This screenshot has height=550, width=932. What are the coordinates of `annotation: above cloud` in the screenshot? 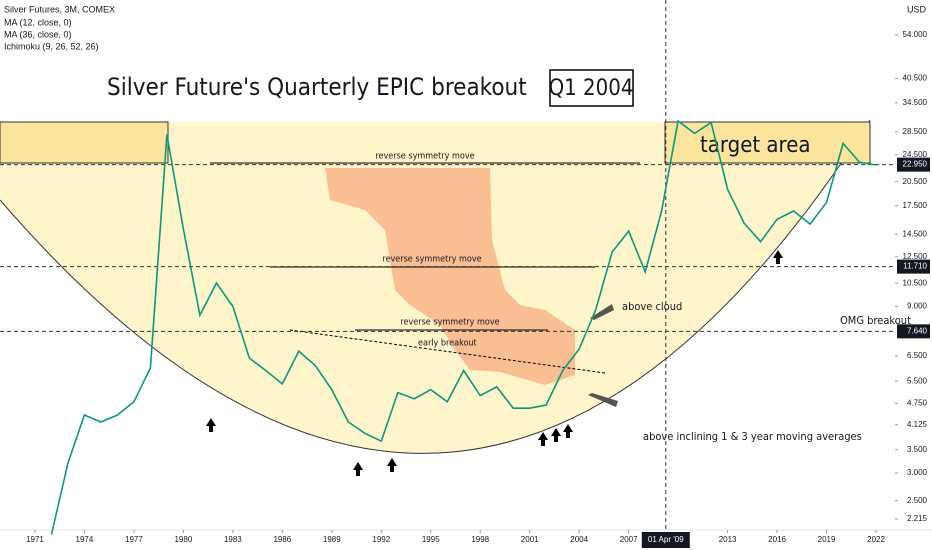 It's located at (652, 306).